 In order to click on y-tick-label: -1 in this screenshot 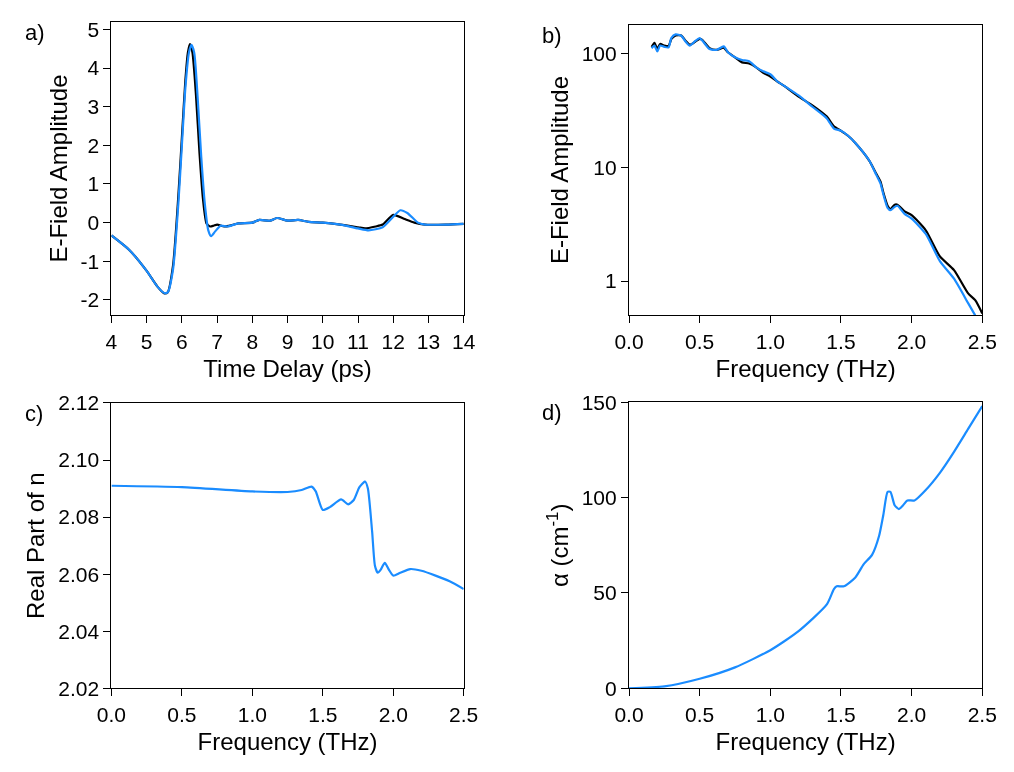, I will do `click(90, 261)`.